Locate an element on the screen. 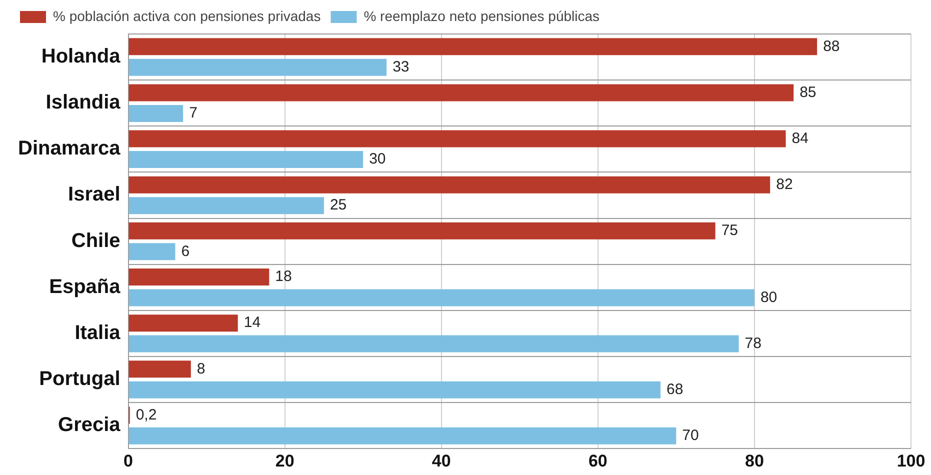 This screenshot has height=475, width=931. data-label: 82 is located at coordinates (784, 185).